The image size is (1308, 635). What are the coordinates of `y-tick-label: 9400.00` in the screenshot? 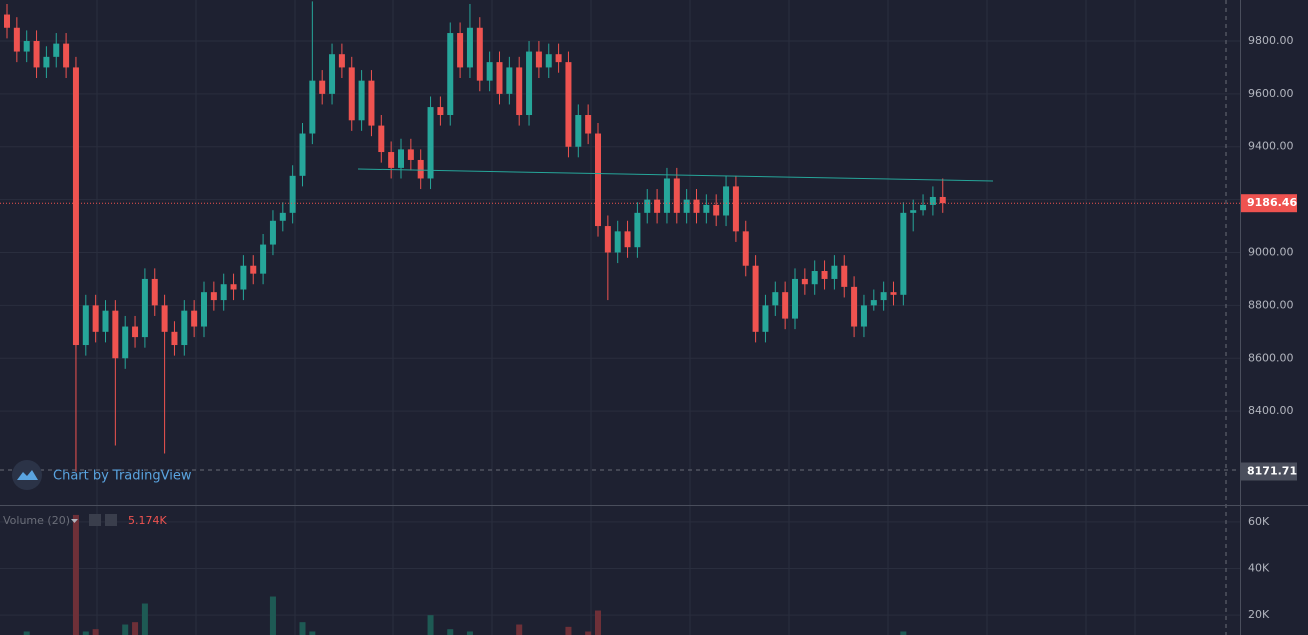 It's located at (1271, 146).